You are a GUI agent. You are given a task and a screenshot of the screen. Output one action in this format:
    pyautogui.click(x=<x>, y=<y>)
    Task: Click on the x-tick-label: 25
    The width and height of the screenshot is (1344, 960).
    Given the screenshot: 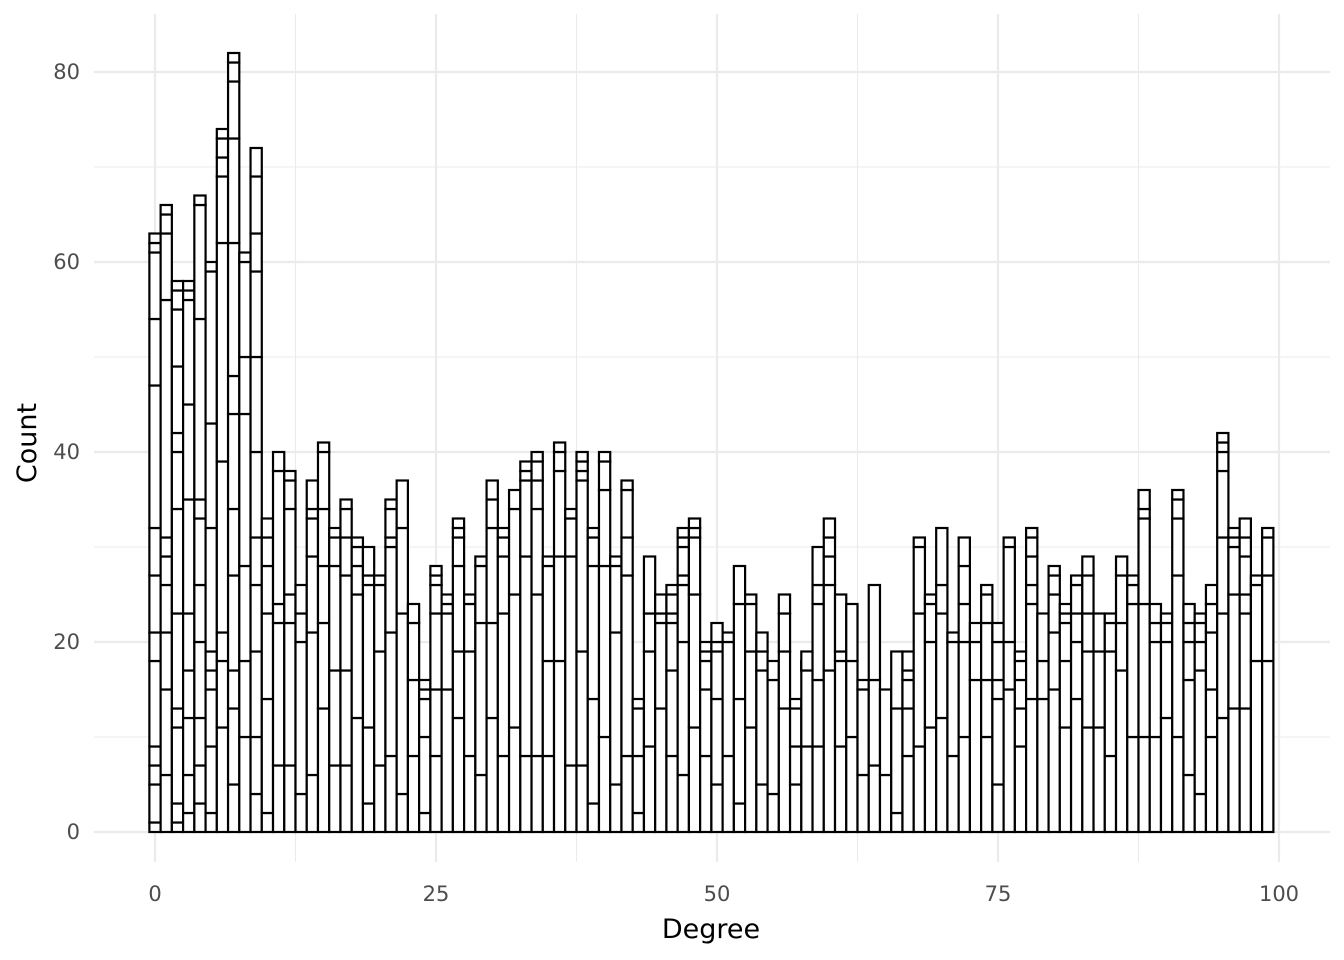 What is the action you would take?
    pyautogui.click(x=436, y=894)
    